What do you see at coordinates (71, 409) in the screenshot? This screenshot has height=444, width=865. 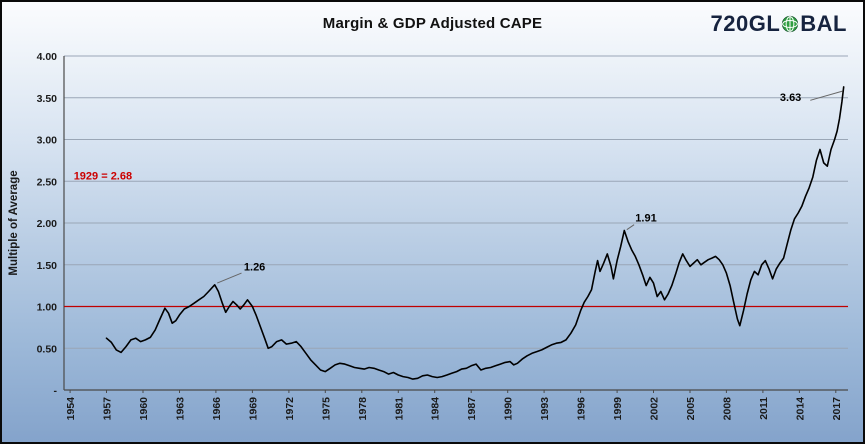 I see `x-tick-label: 1954` at bounding box center [71, 409].